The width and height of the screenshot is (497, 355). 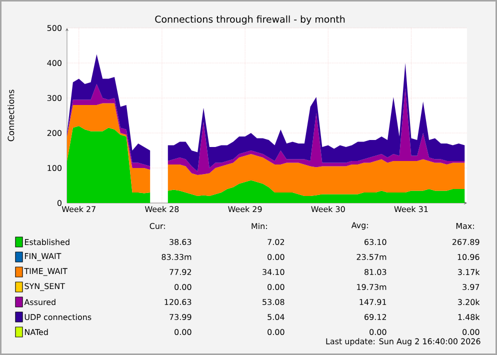 I want to click on y-axis-title: Connections, so click(x=11, y=116).